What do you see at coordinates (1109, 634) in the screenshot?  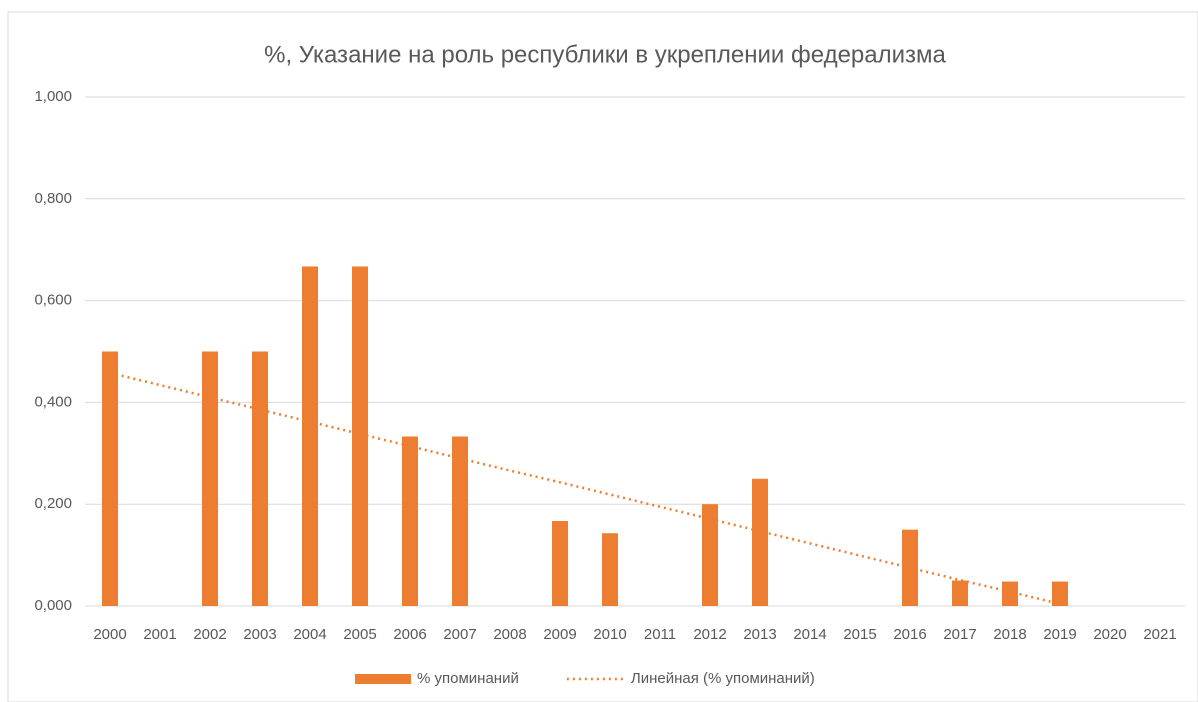 I see `x-tick-label: 2020` at bounding box center [1109, 634].